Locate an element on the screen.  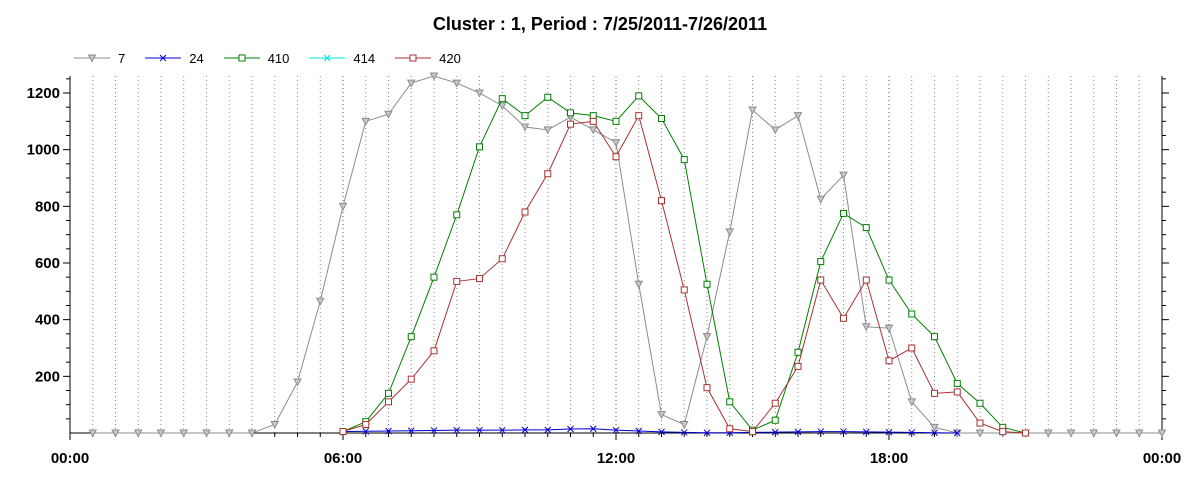
legend-label: 420 is located at coordinates (450, 58).